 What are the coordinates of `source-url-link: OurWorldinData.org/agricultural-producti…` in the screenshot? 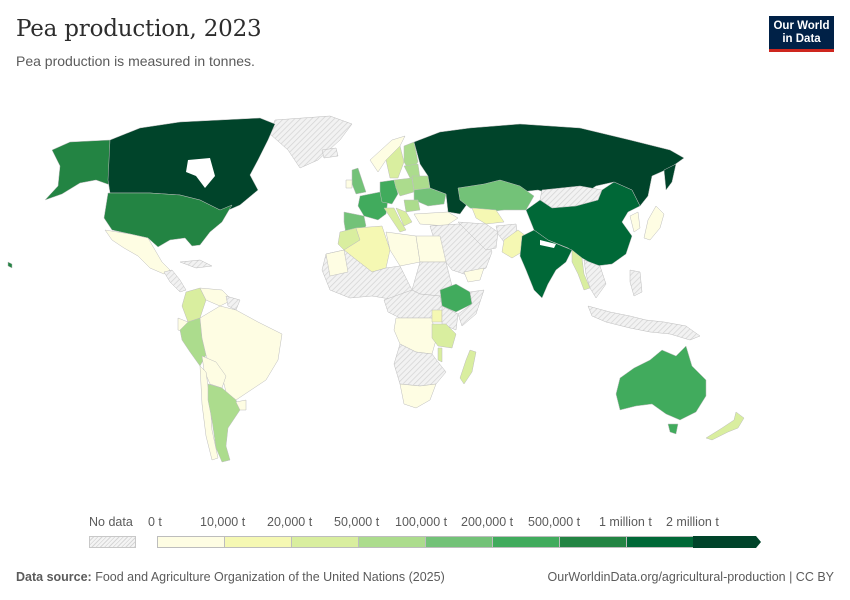 It's located at (690, 577).